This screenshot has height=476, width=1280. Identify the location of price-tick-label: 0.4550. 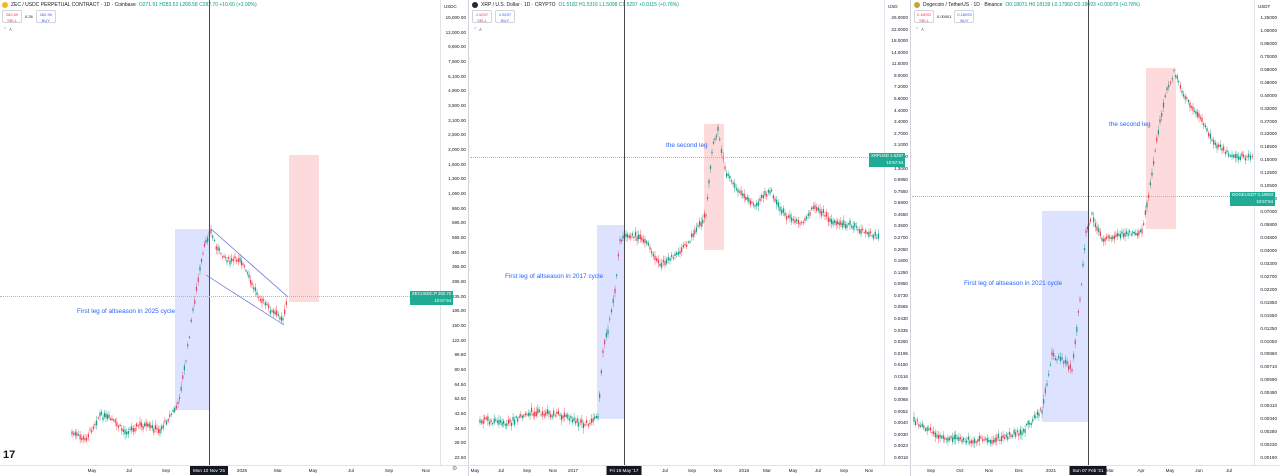
(900, 214).